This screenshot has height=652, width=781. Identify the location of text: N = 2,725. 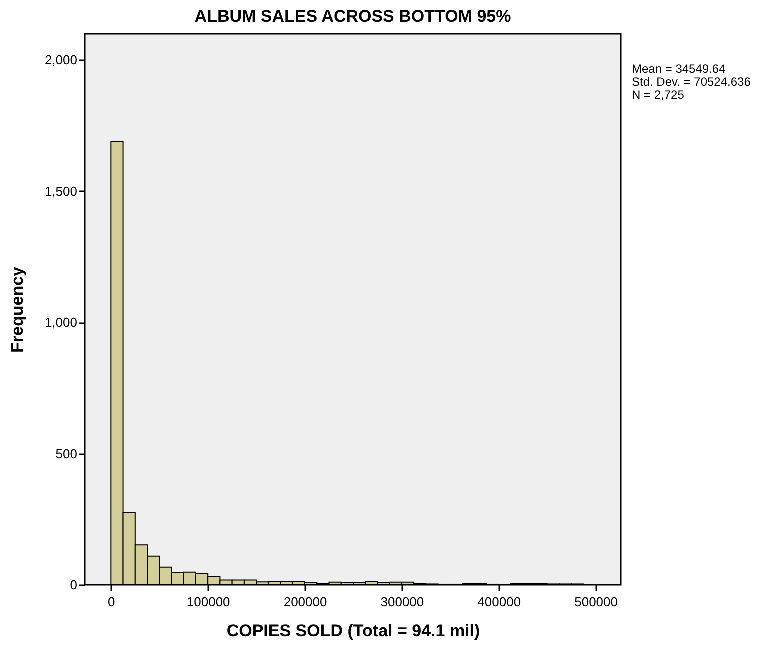
(659, 95).